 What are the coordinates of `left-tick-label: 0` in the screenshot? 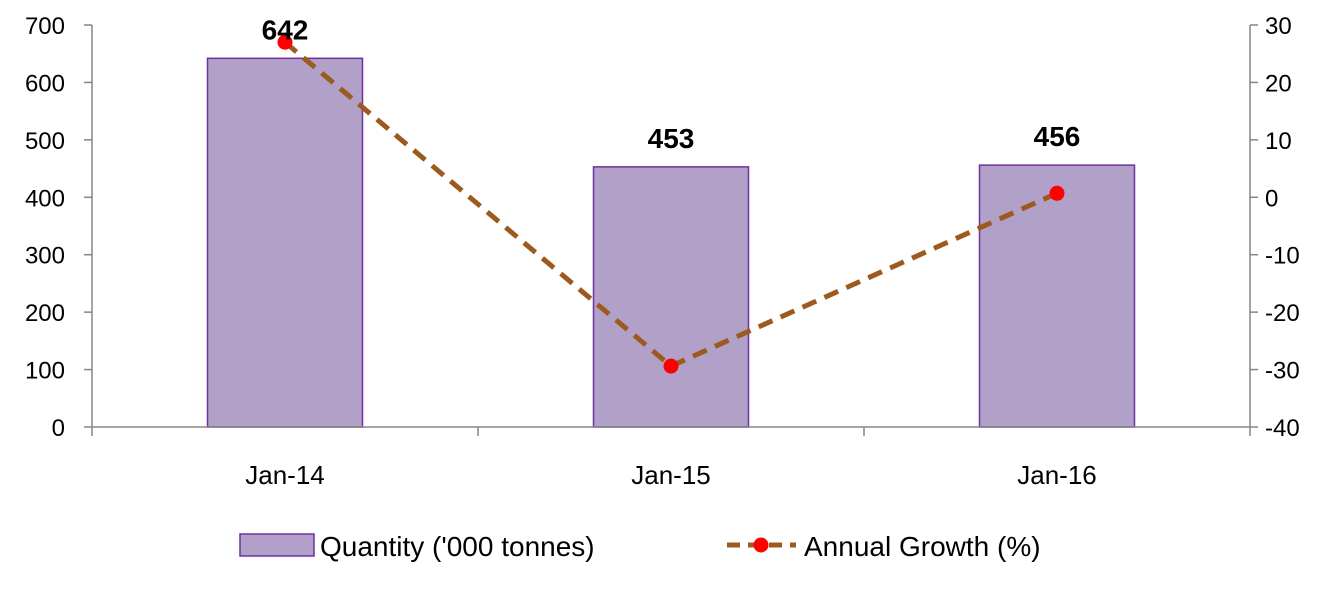 It's located at (58, 428).